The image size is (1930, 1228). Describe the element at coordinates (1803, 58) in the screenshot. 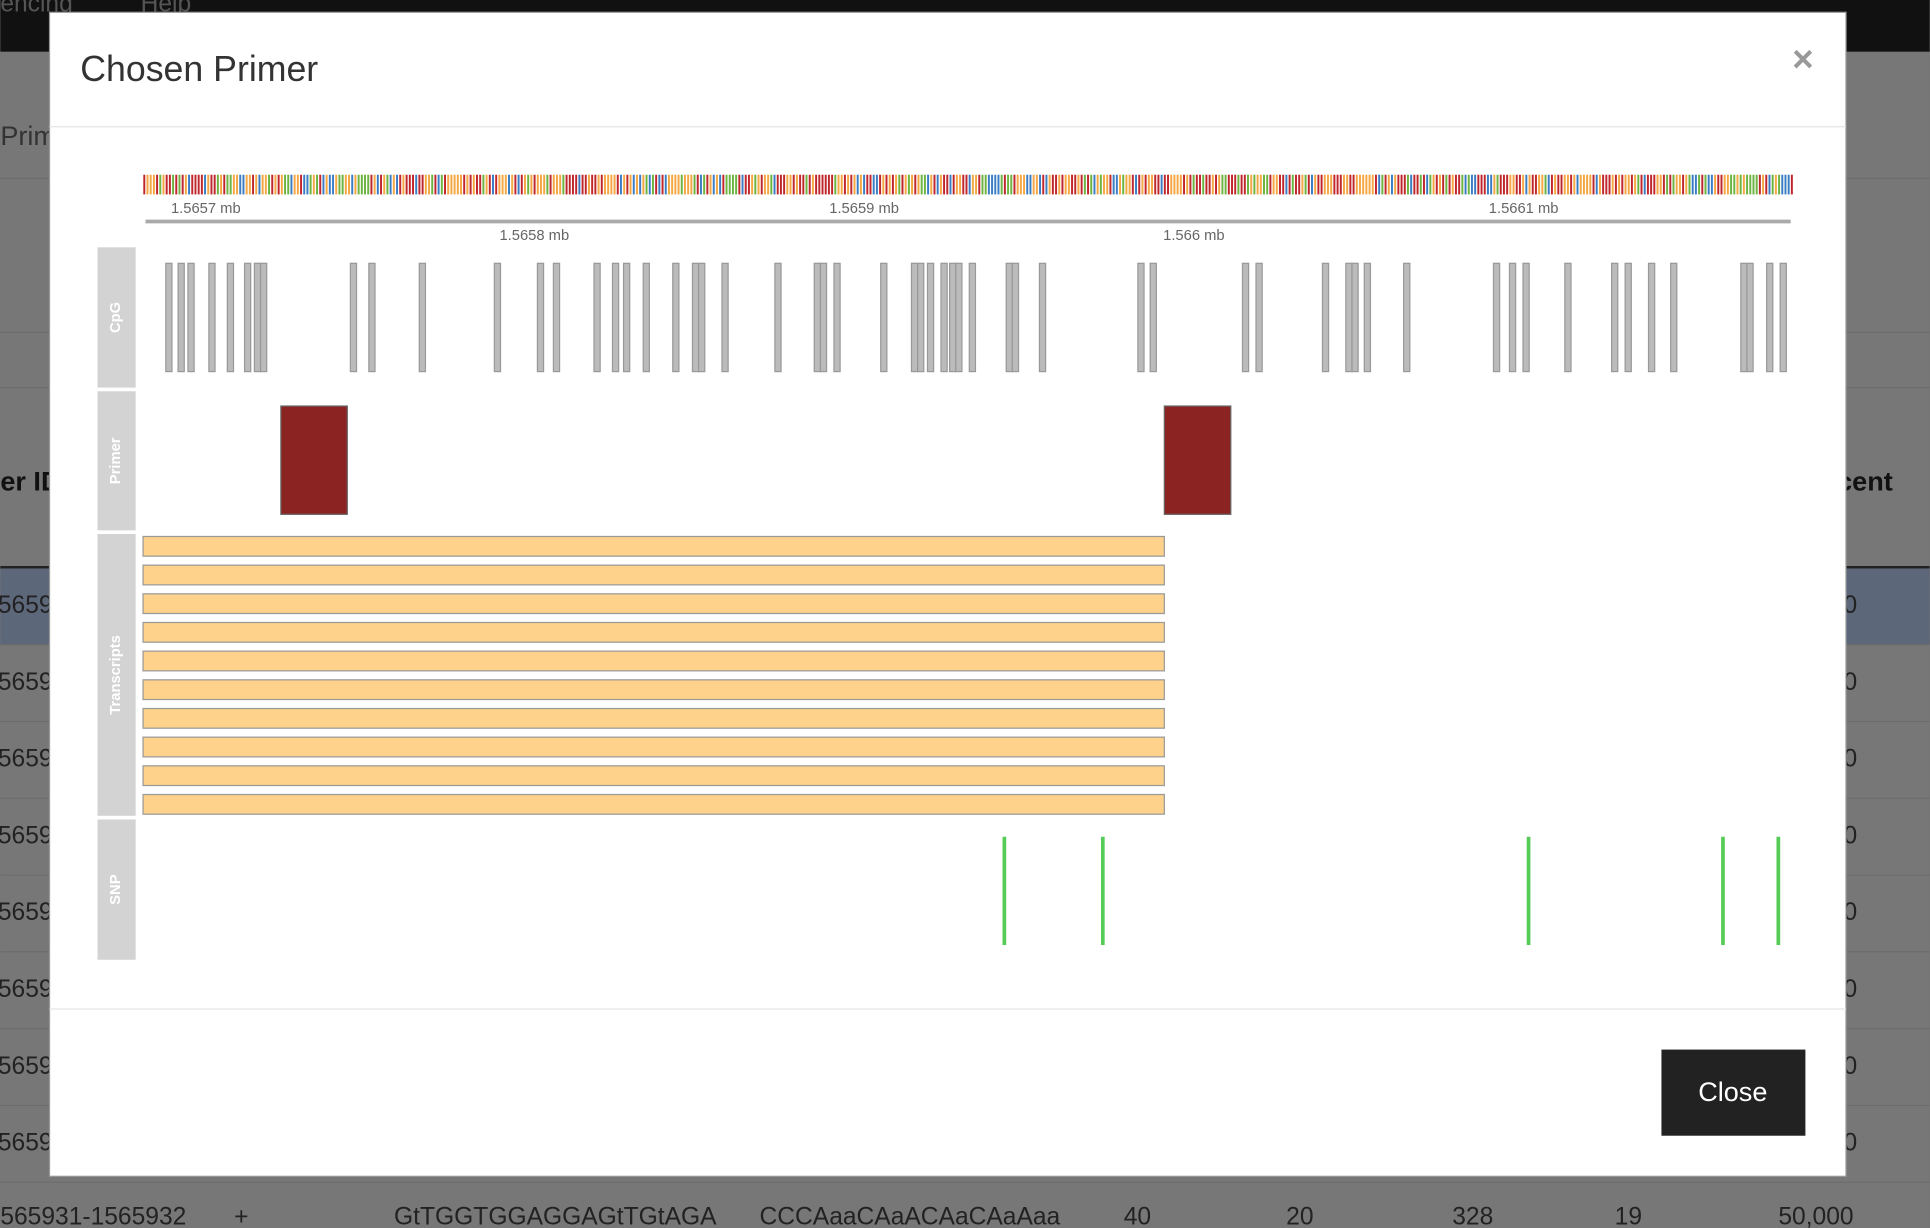

I see `close-icon: ×` at that location.